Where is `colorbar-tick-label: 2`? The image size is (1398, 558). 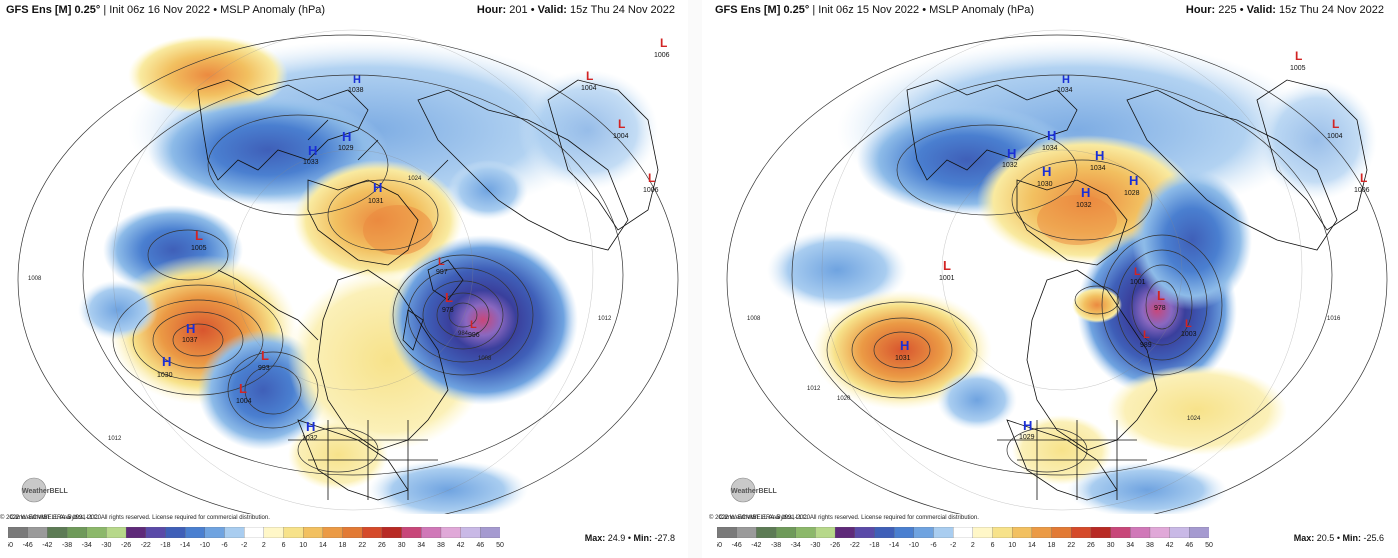
colorbar-tick-label: 2 is located at coordinates (973, 545).